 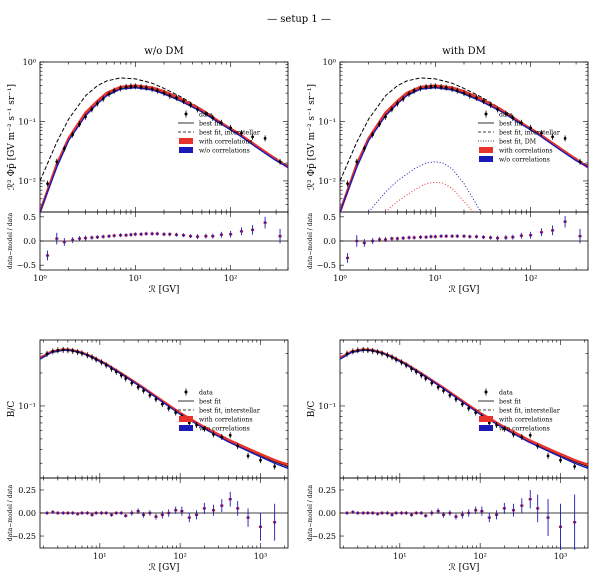 What do you see at coordinates (312, 409) in the screenshot?
I see `y-axis-label: B/C` at bounding box center [312, 409].